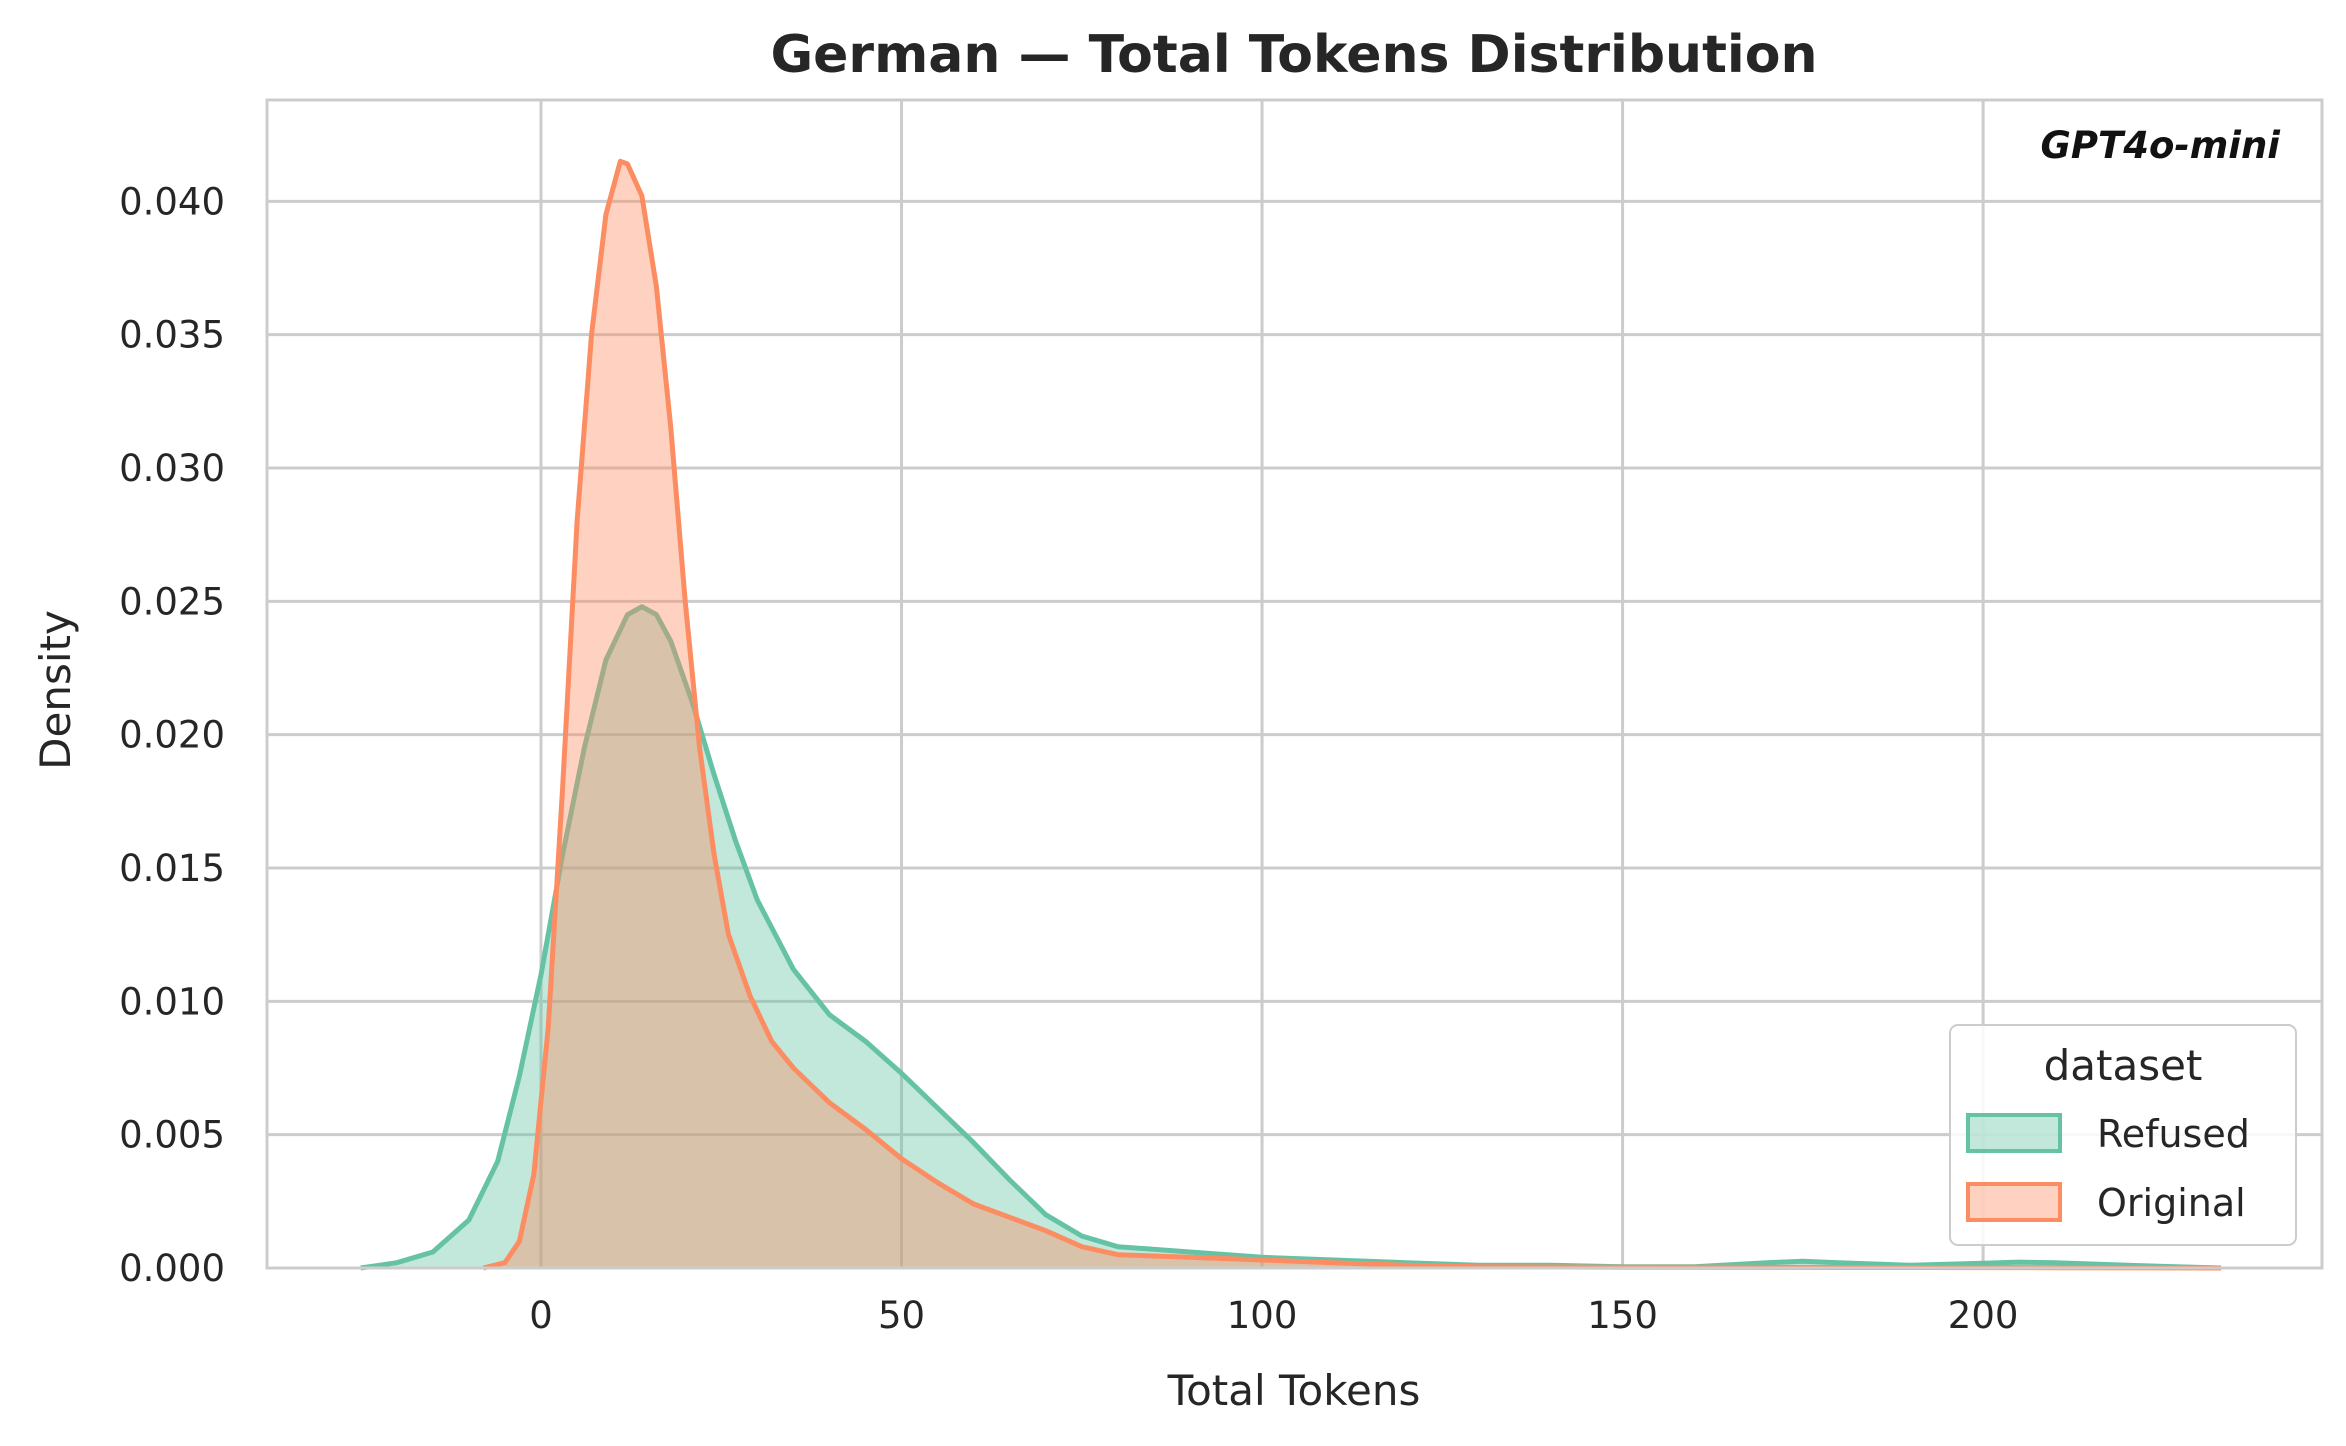 This screenshot has height=1446, width=2346. I want to click on y-tick-label: 0.025, so click(172, 601).